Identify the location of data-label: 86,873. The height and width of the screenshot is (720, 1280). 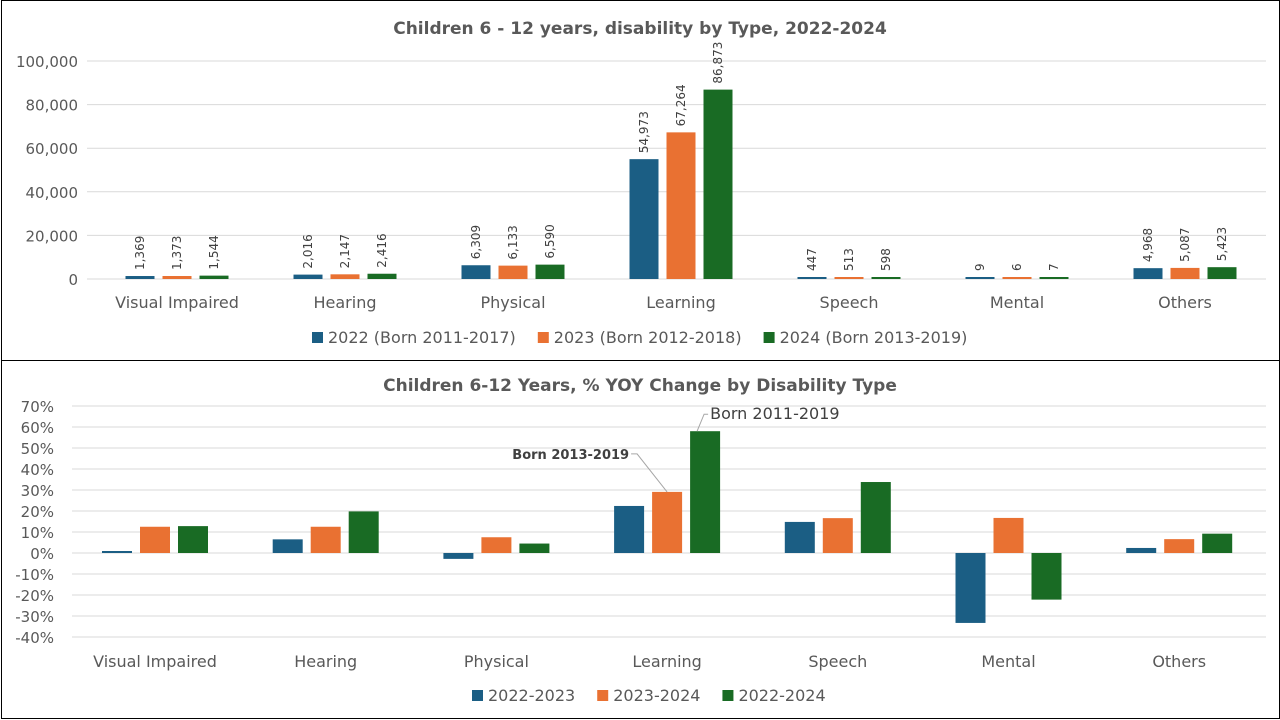
(718, 63).